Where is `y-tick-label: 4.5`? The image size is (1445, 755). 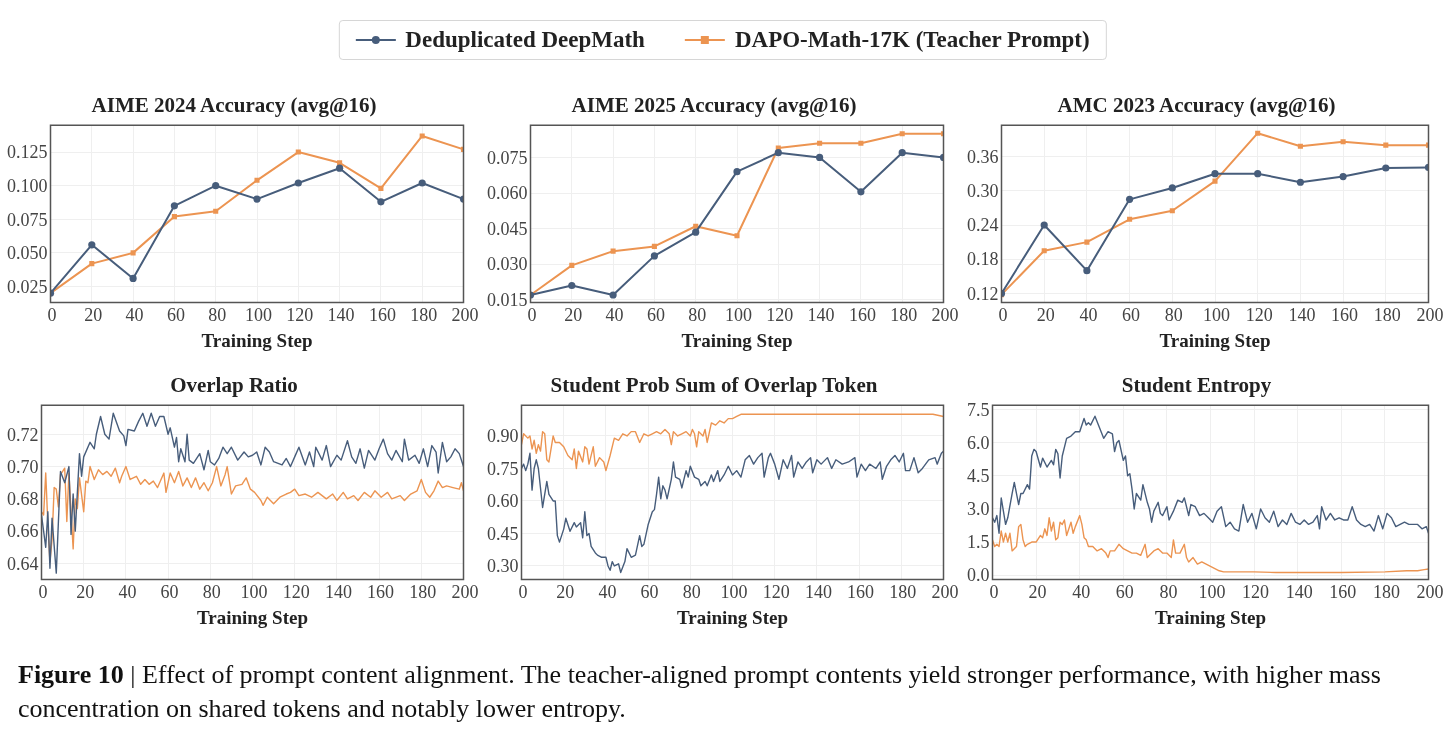
y-tick-label: 4.5 is located at coordinates (978, 476).